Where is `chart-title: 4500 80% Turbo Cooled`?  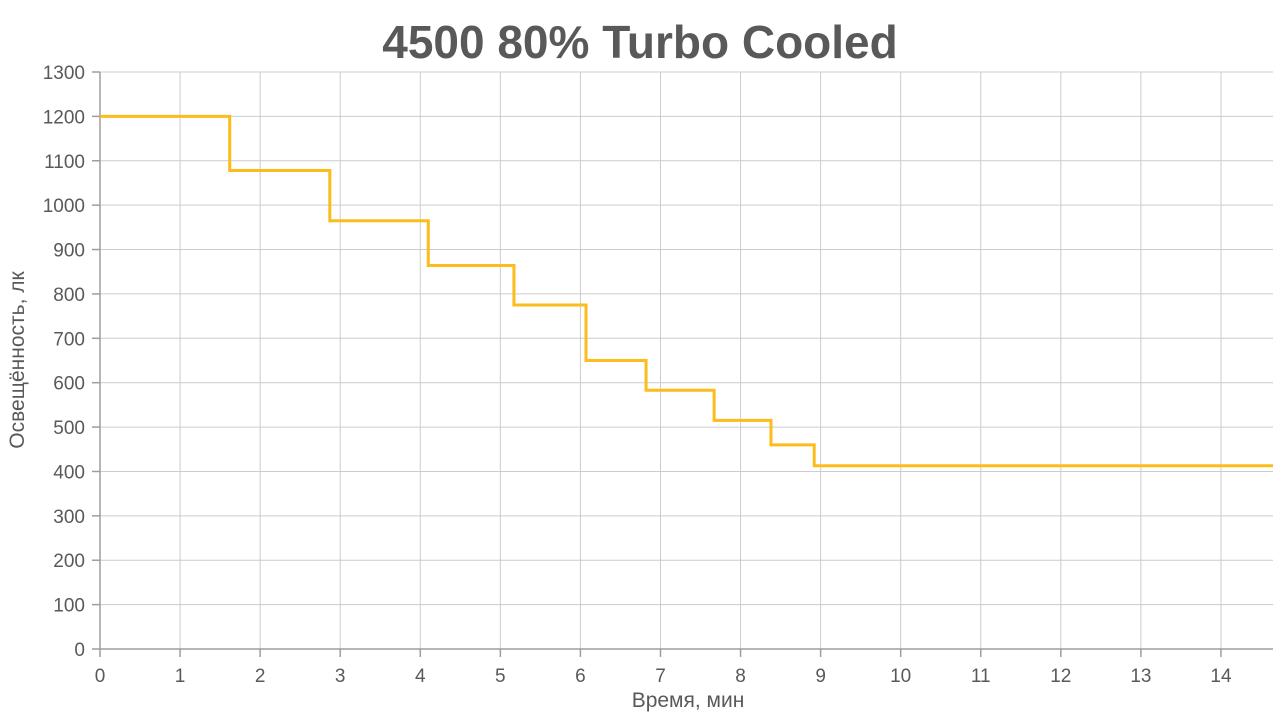
chart-title: 4500 80% Turbo Cooled is located at coordinates (640, 42).